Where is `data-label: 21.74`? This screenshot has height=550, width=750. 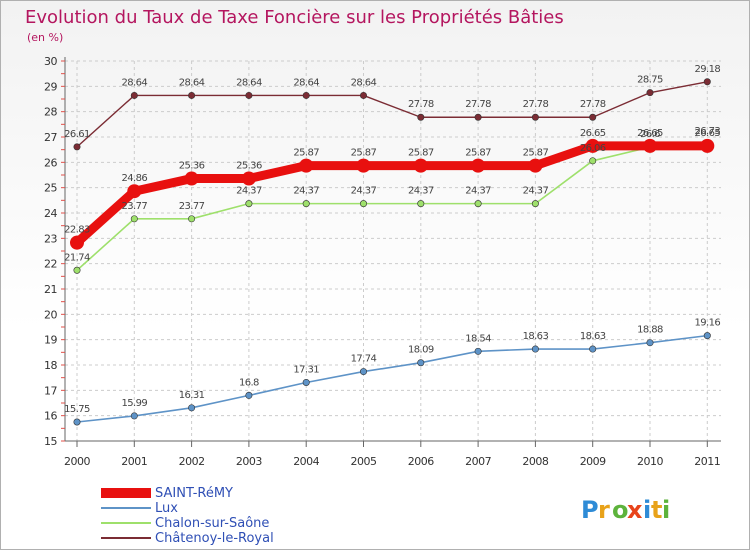
data-label: 21.74 is located at coordinates (77, 257).